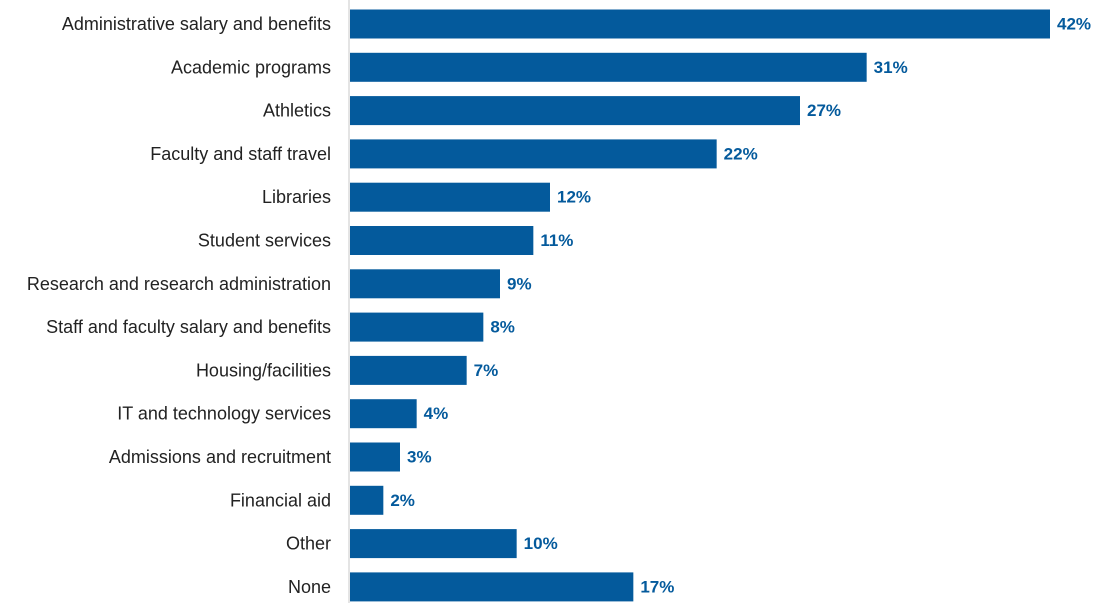 This screenshot has width=1101, height=603. Describe the element at coordinates (309, 587) in the screenshot. I see `category-label: None` at that location.